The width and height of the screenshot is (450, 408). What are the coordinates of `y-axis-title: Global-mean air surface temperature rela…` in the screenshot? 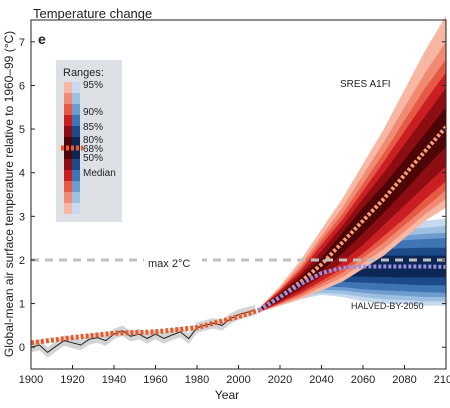 It's located at (9, 194).